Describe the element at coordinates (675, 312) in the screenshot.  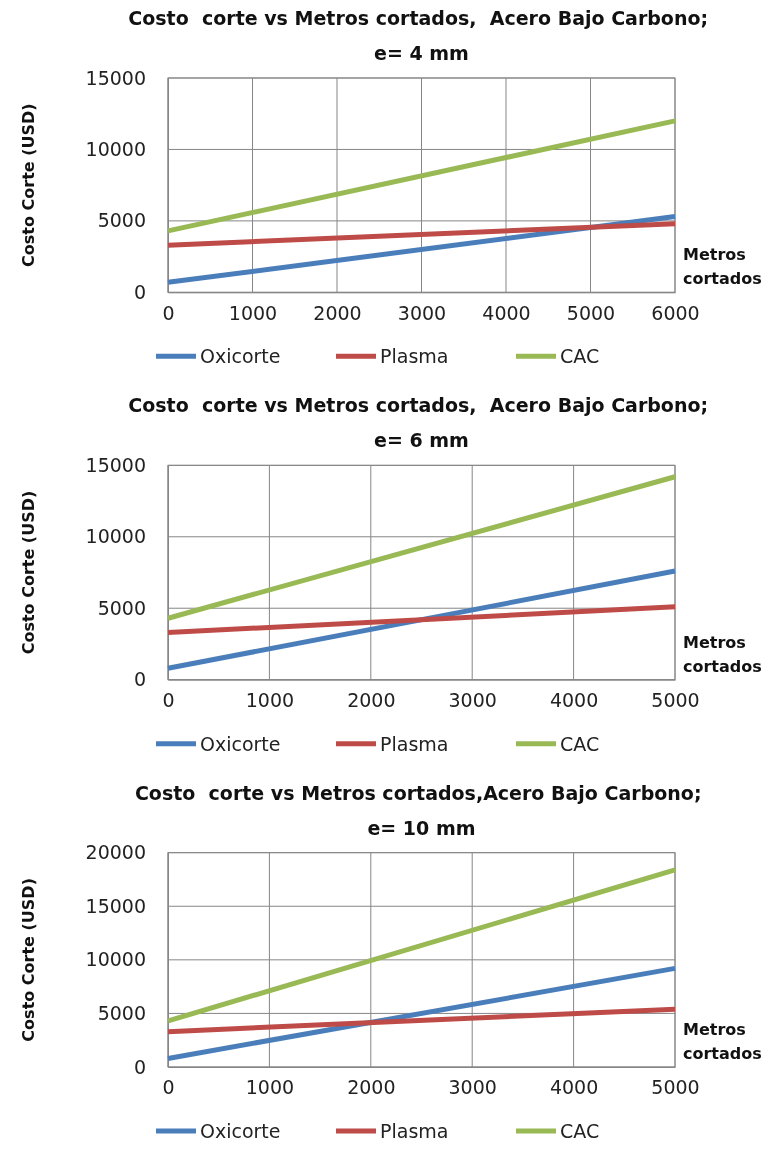
I see `x-tick-label: 6000` at that location.